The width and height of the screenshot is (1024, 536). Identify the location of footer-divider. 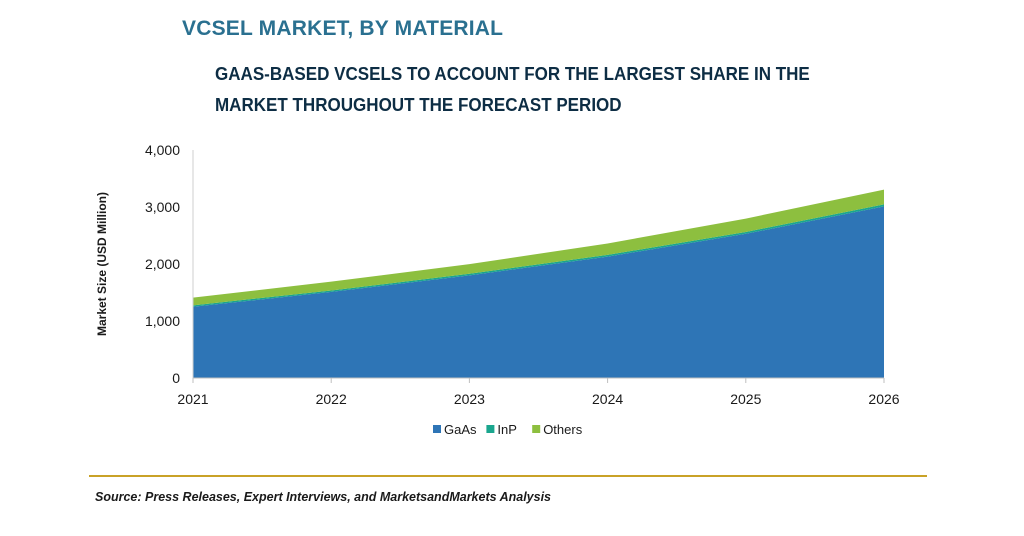
(508, 476).